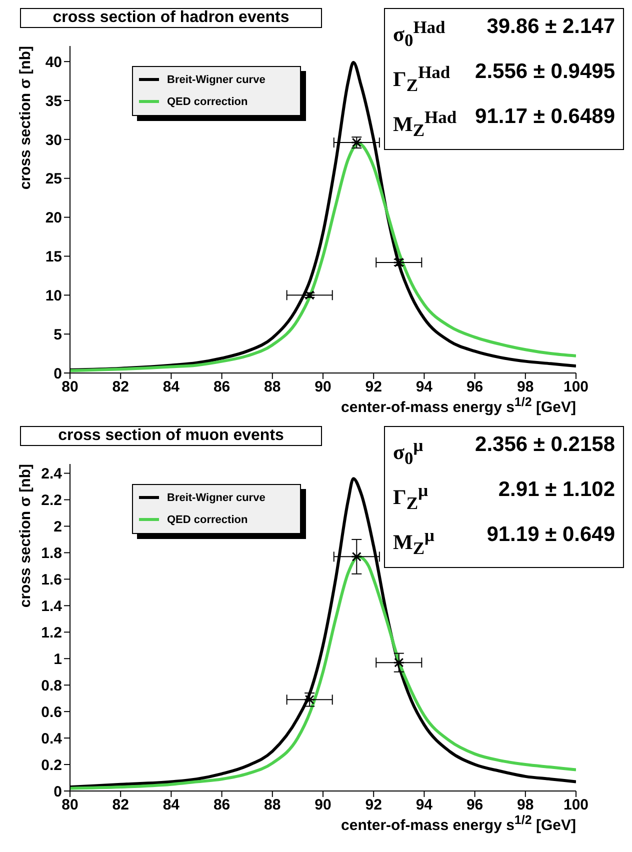 Image resolution: width=632 pixels, height=852 pixels. I want to click on y-tick-label: 0.8, so click(51, 685).